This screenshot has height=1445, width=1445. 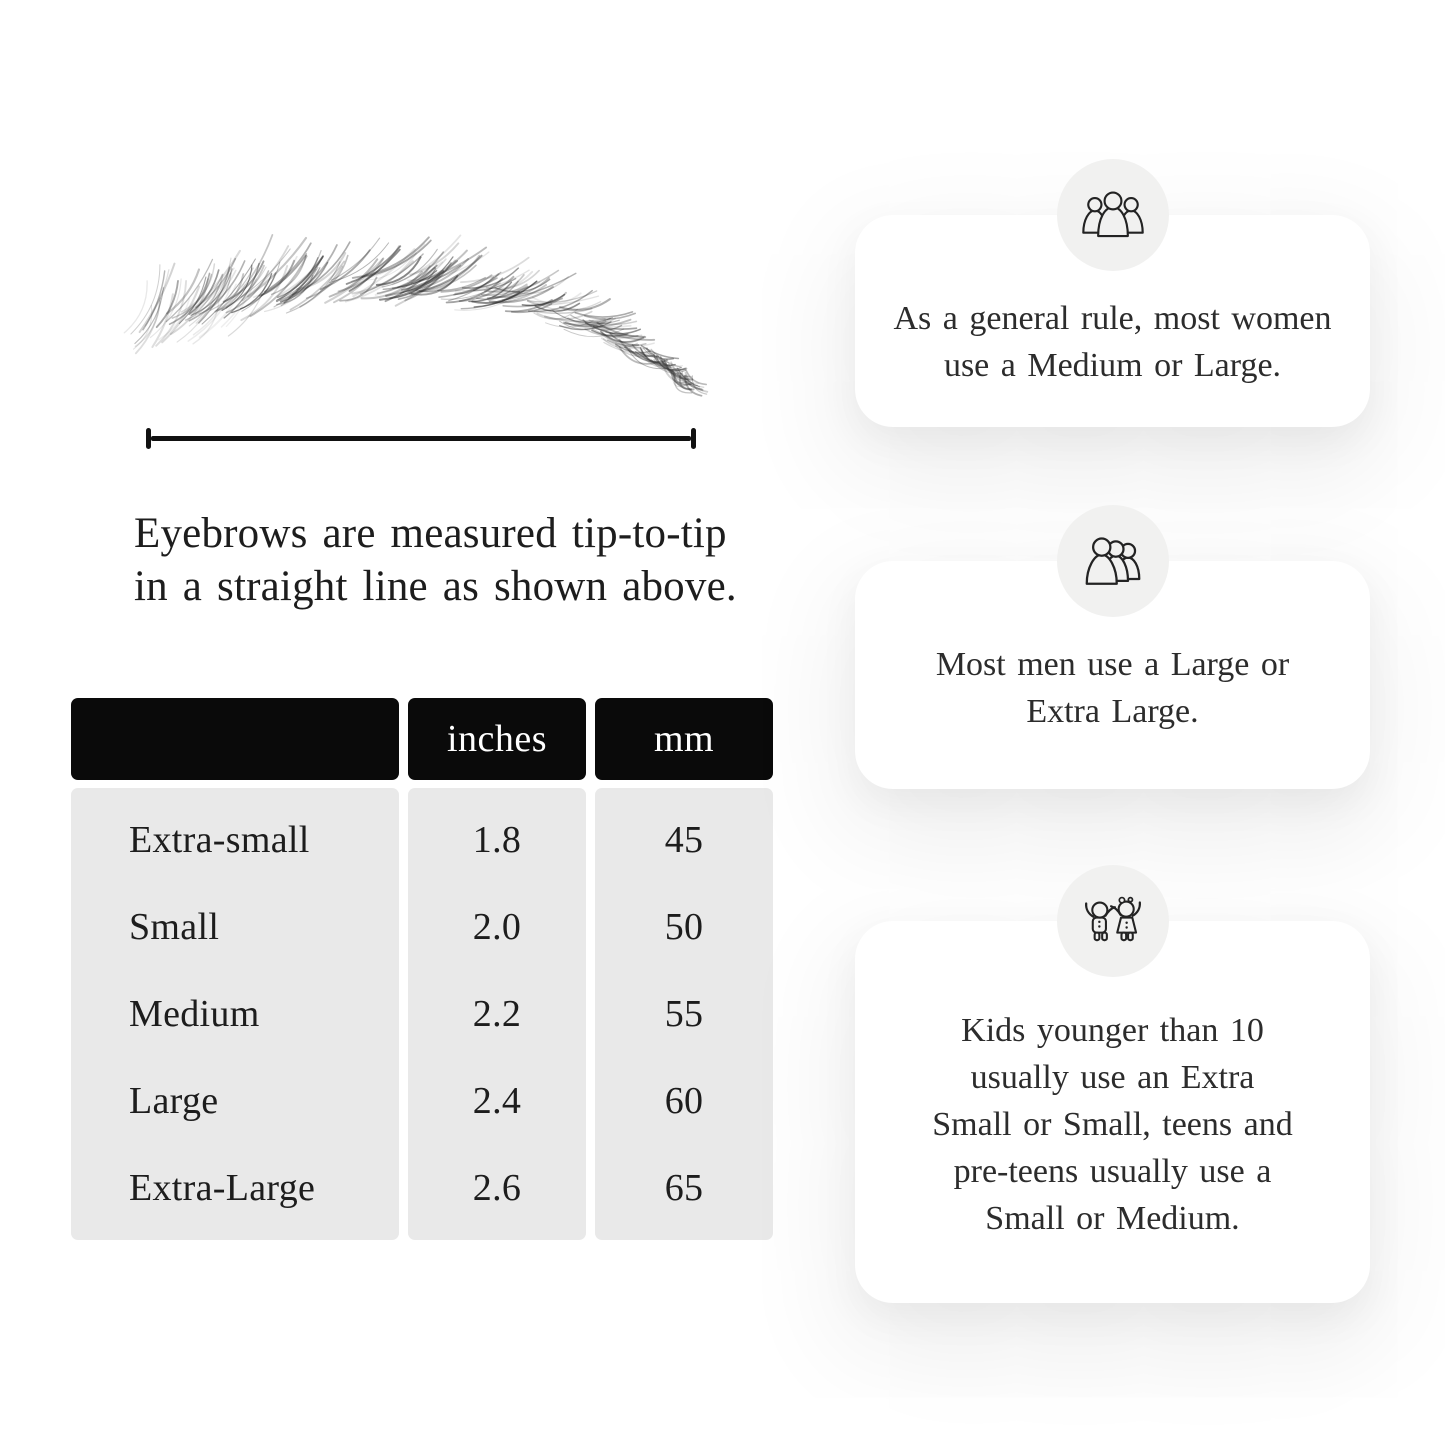 What do you see at coordinates (435, 586) in the screenshot?
I see `caption-line-2: in a straight line as shown above.` at bounding box center [435, 586].